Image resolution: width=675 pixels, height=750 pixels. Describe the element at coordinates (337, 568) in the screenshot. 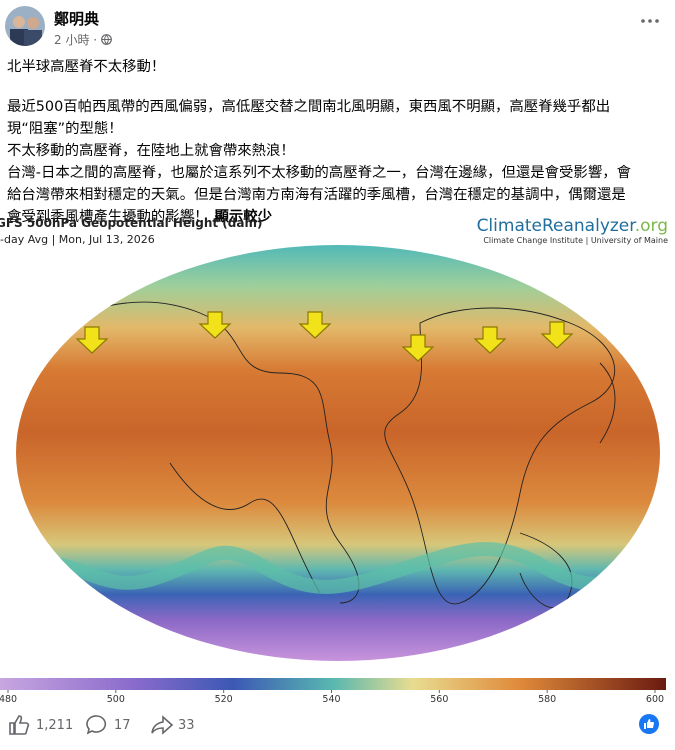

I see `trough-band` at that location.